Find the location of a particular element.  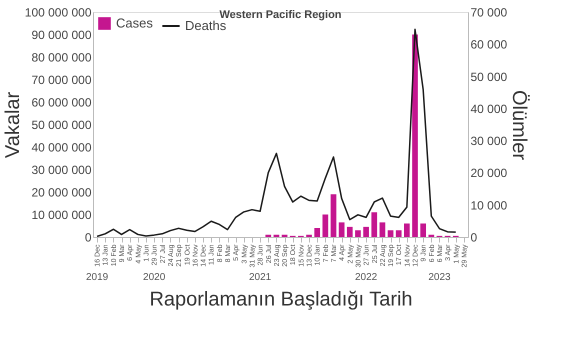

y-axis-title: Vakalar is located at coordinates (13, 124).